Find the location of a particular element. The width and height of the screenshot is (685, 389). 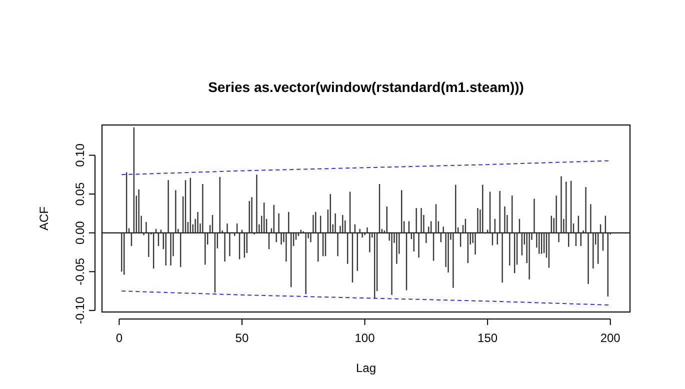

x-tick-label: 150 is located at coordinates (488, 338).